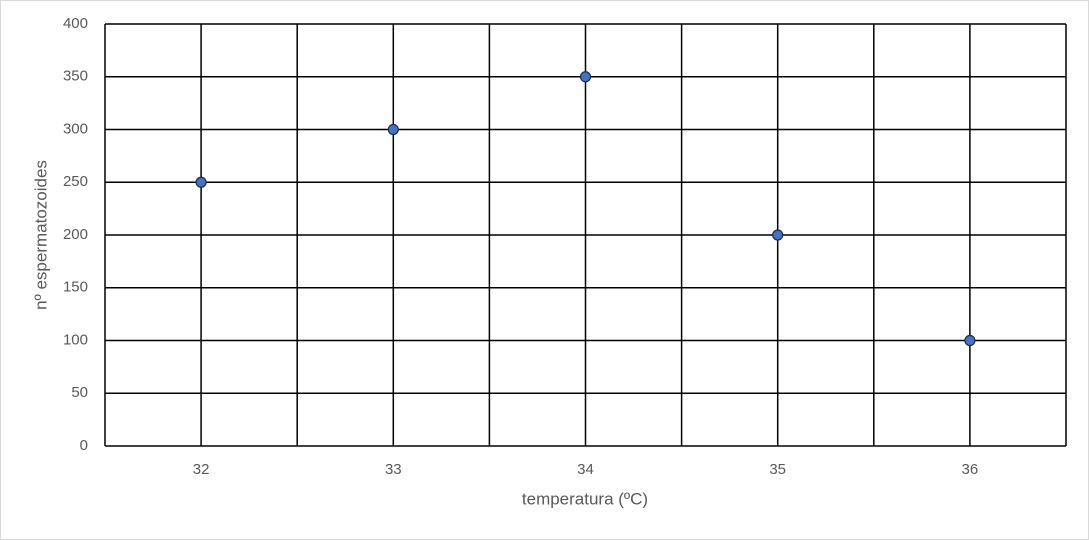 This screenshot has width=1089, height=540. Describe the element at coordinates (40, 235) in the screenshot. I see `y-axis-title: nº espermatozoides` at that location.